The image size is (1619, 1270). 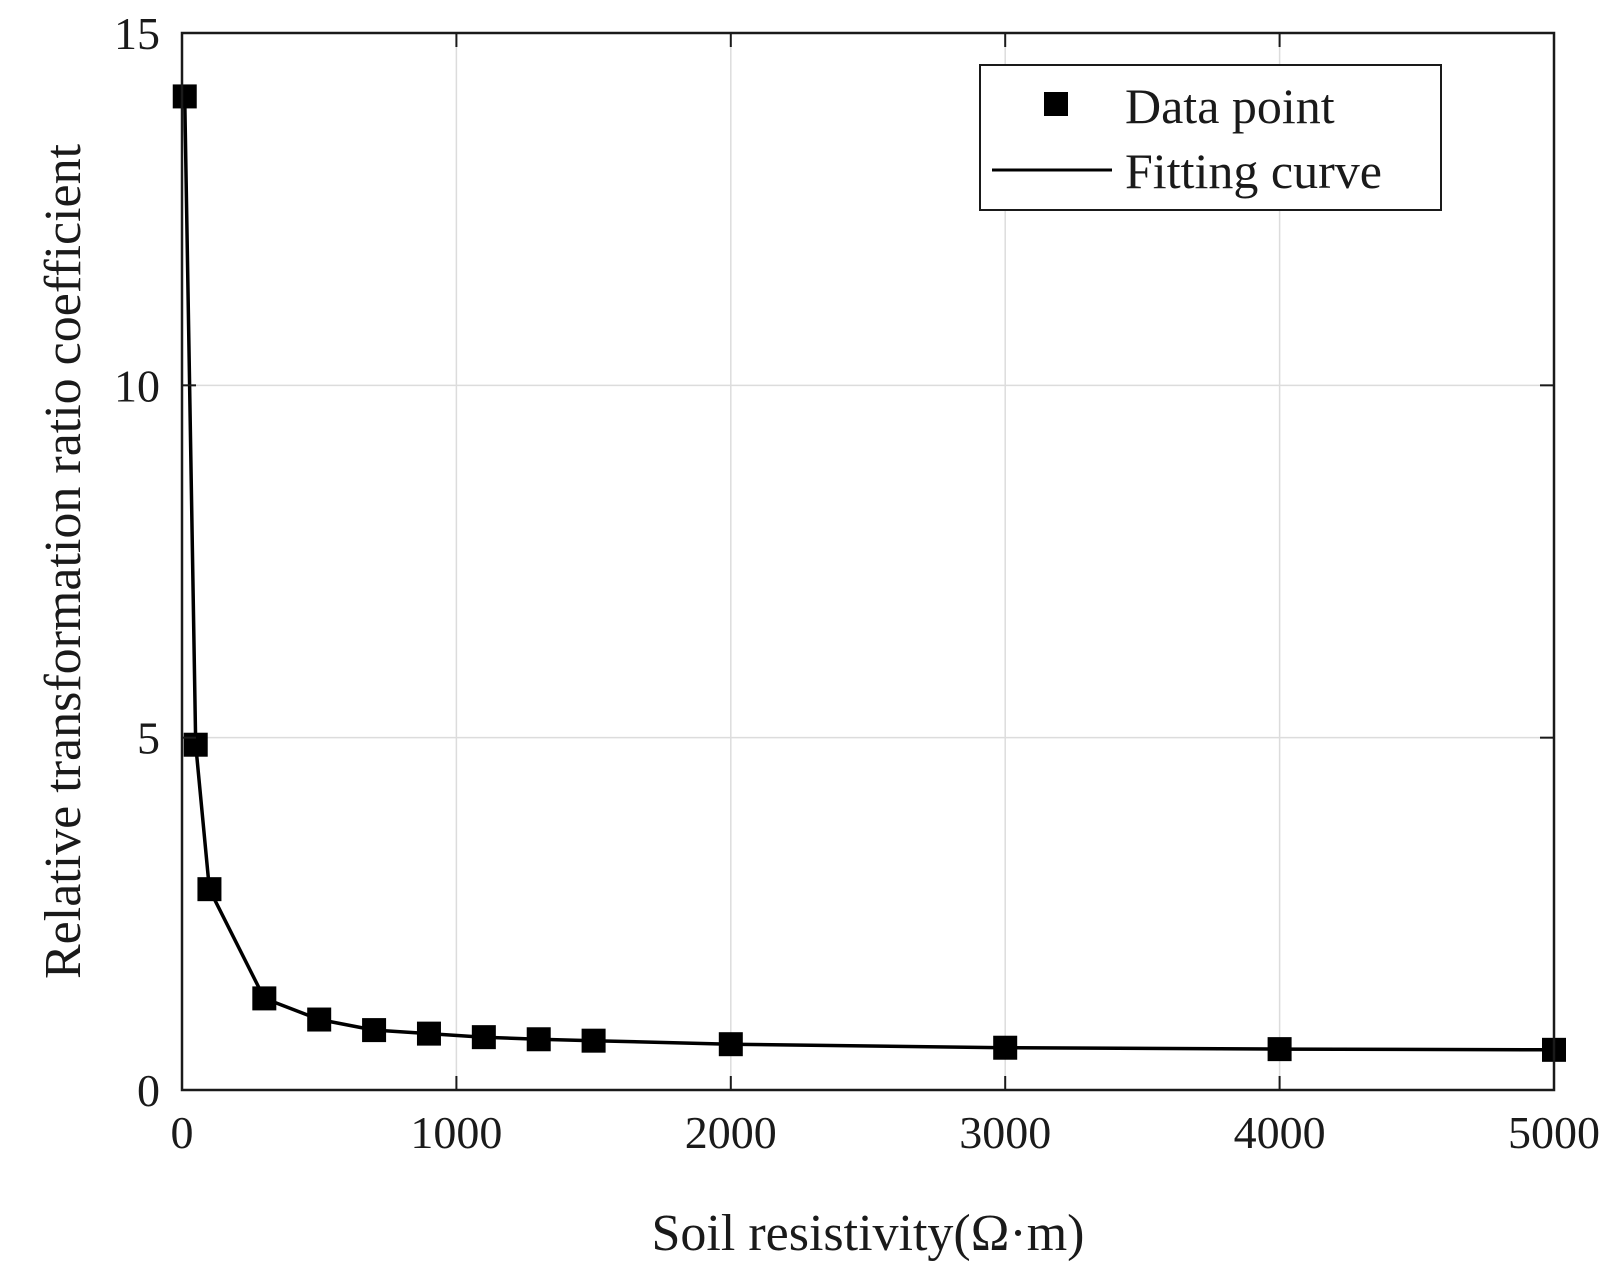 I want to click on y-tick-label: 5, so click(x=148, y=738).